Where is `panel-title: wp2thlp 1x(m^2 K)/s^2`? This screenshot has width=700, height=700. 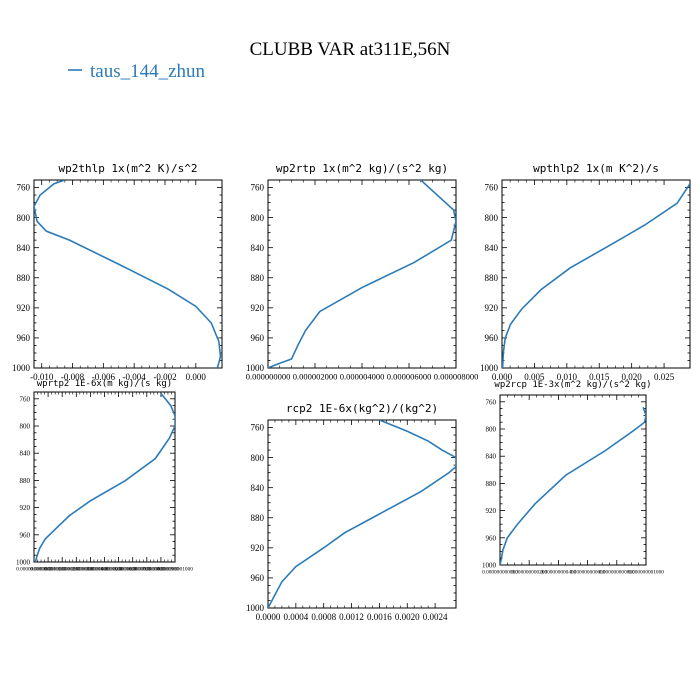
panel-title: wp2thlp 1x(m^2 K)/s^2 is located at coordinates (127, 168).